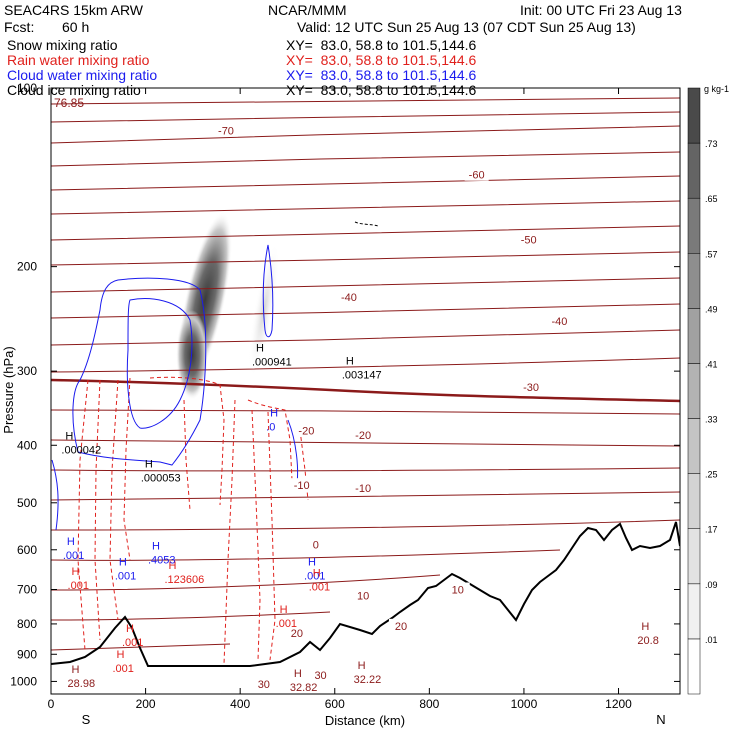 This screenshot has width=740, height=740. What do you see at coordinates (272, 362) in the screenshot?
I see `maximum-value-label: .000941` at bounding box center [272, 362].